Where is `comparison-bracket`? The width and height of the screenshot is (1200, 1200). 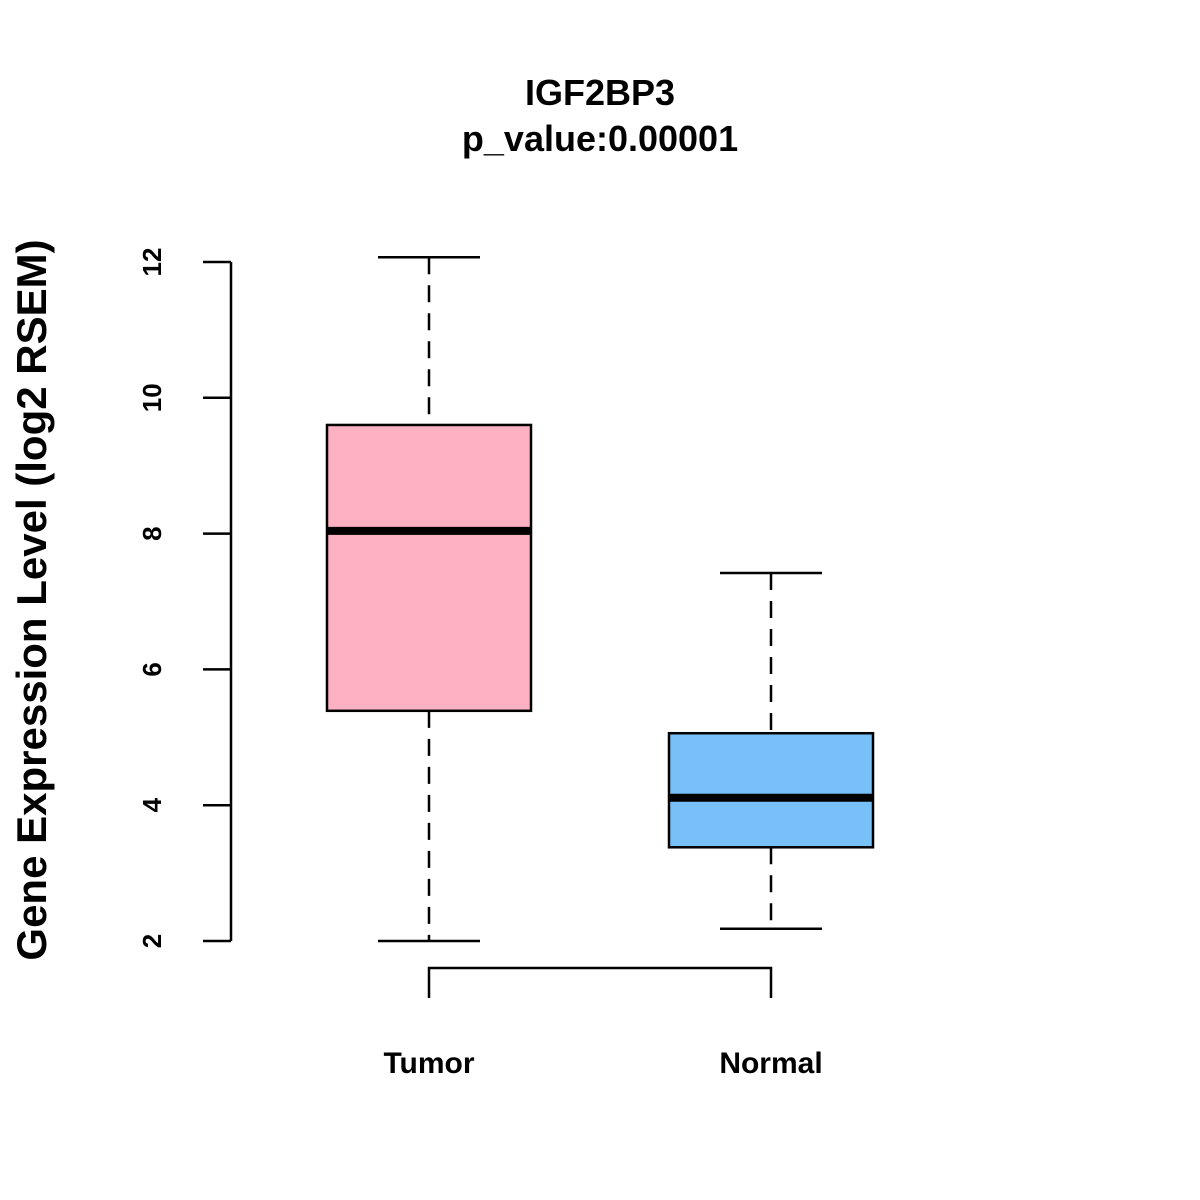
comparison-bracket is located at coordinates (600, 982).